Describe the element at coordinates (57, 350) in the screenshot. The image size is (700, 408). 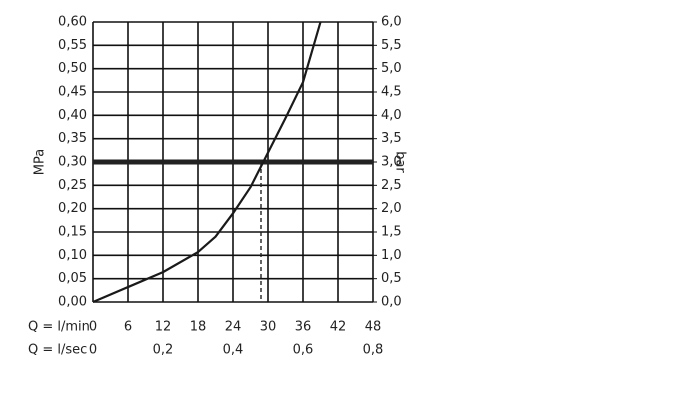
I see `x2-axis-title: Q = l/sec` at that location.